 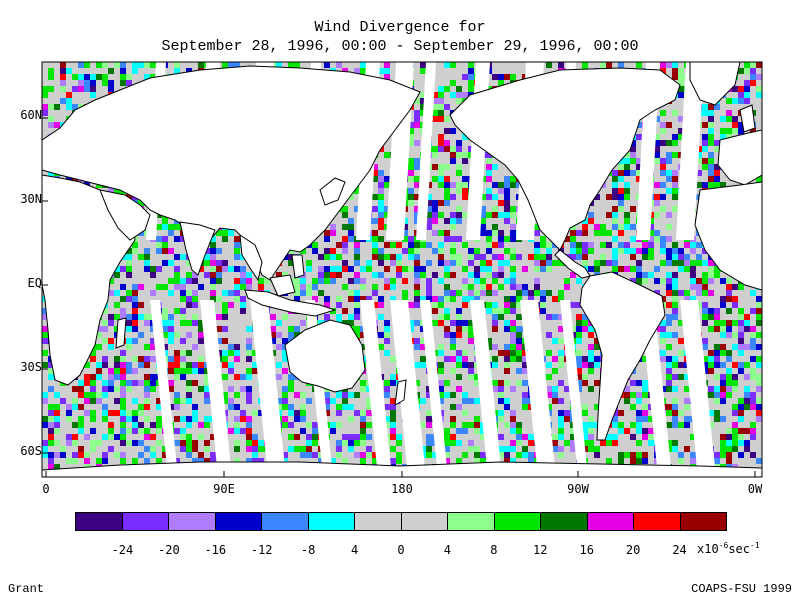 What do you see at coordinates (332, 191) in the screenshot?
I see `japan` at bounding box center [332, 191].